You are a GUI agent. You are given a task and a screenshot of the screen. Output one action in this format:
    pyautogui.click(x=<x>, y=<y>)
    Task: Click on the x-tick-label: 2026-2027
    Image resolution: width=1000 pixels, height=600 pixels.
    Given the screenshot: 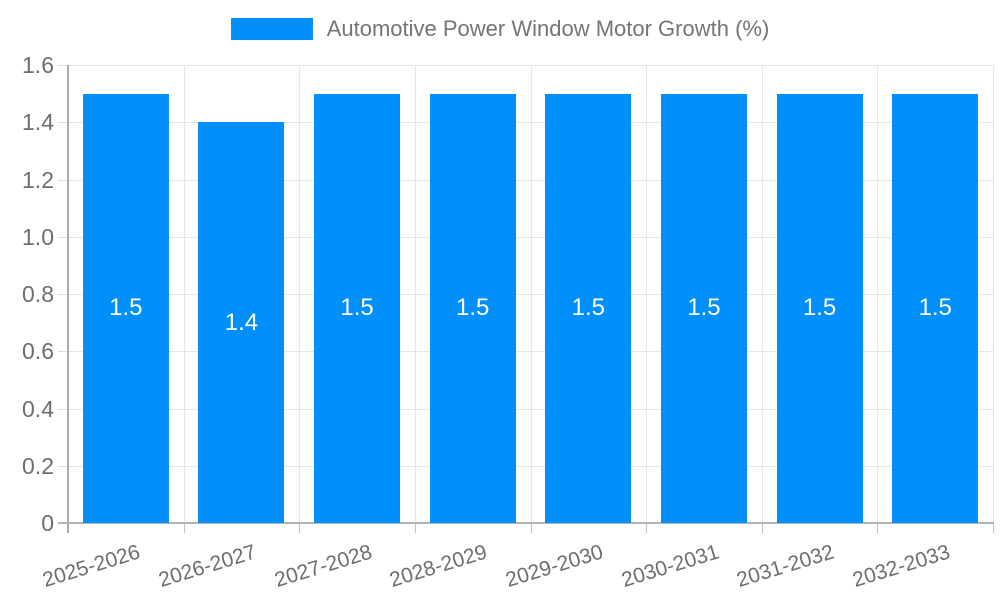 What is the action you would take?
    pyautogui.click(x=207, y=566)
    